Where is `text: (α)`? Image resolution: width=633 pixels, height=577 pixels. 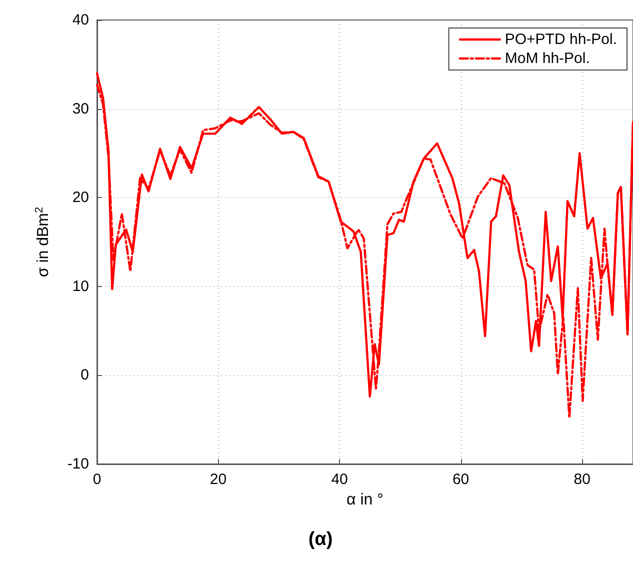 text: (α) is located at coordinates (320, 539).